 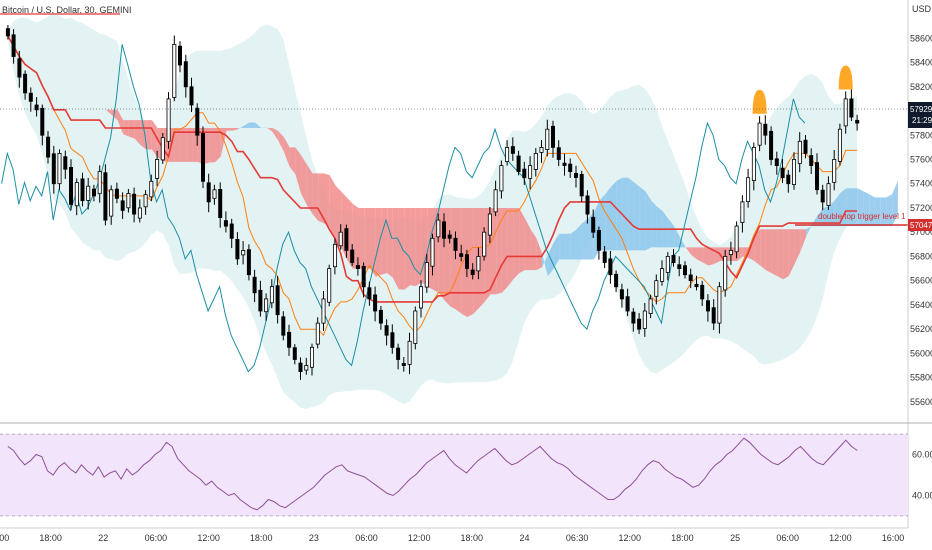 What do you see at coordinates (921, 63) in the screenshot?
I see `price-tick-label: 58400.00` at bounding box center [921, 63].